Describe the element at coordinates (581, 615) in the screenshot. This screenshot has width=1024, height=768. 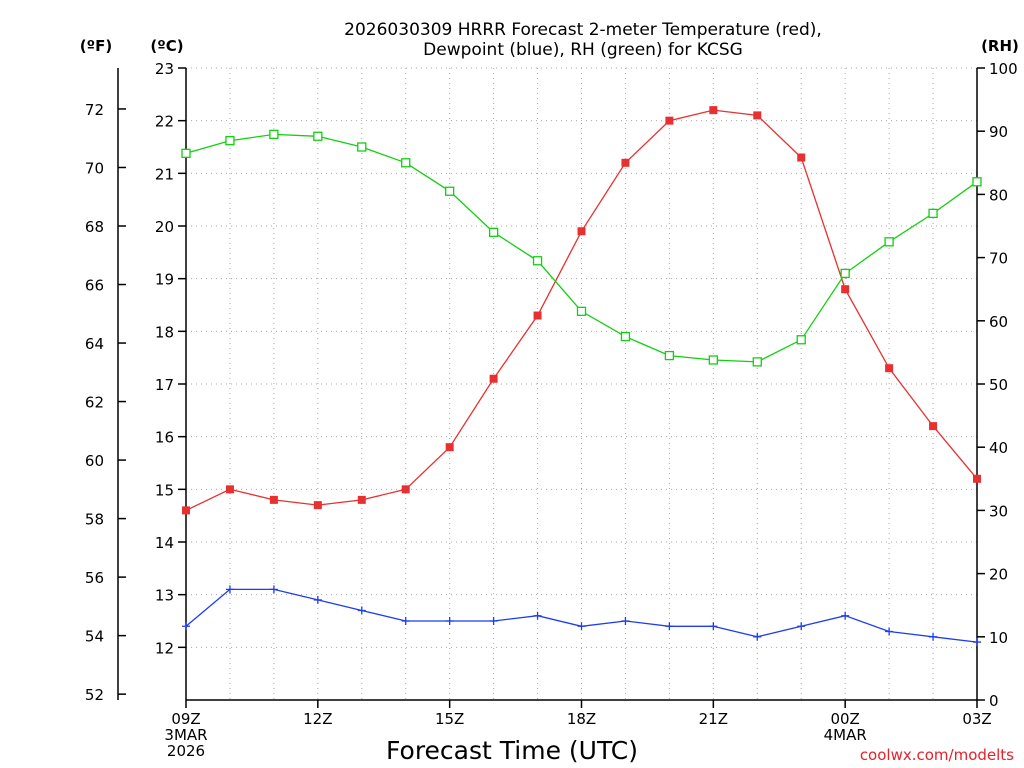
I see `dewpoint-series-line` at that location.